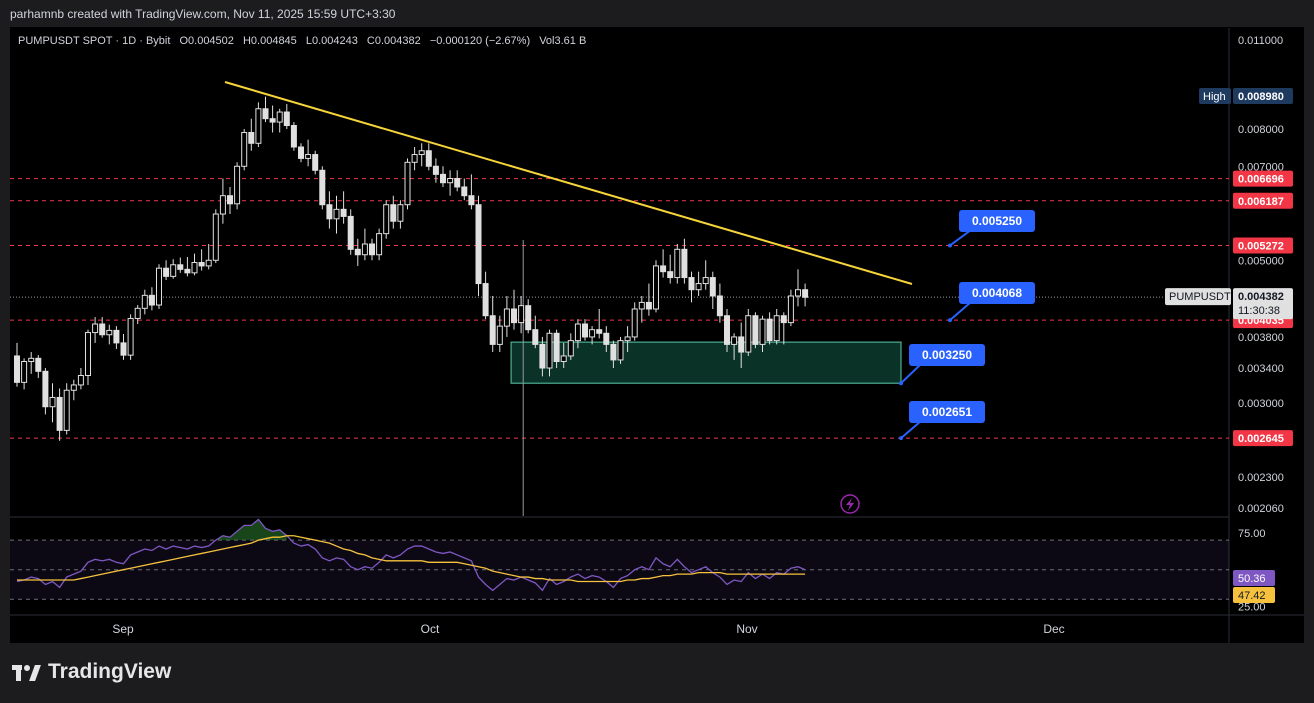  Describe the element at coordinates (91, 672) in the screenshot. I see `tradingview-logo: TradingView` at that location.